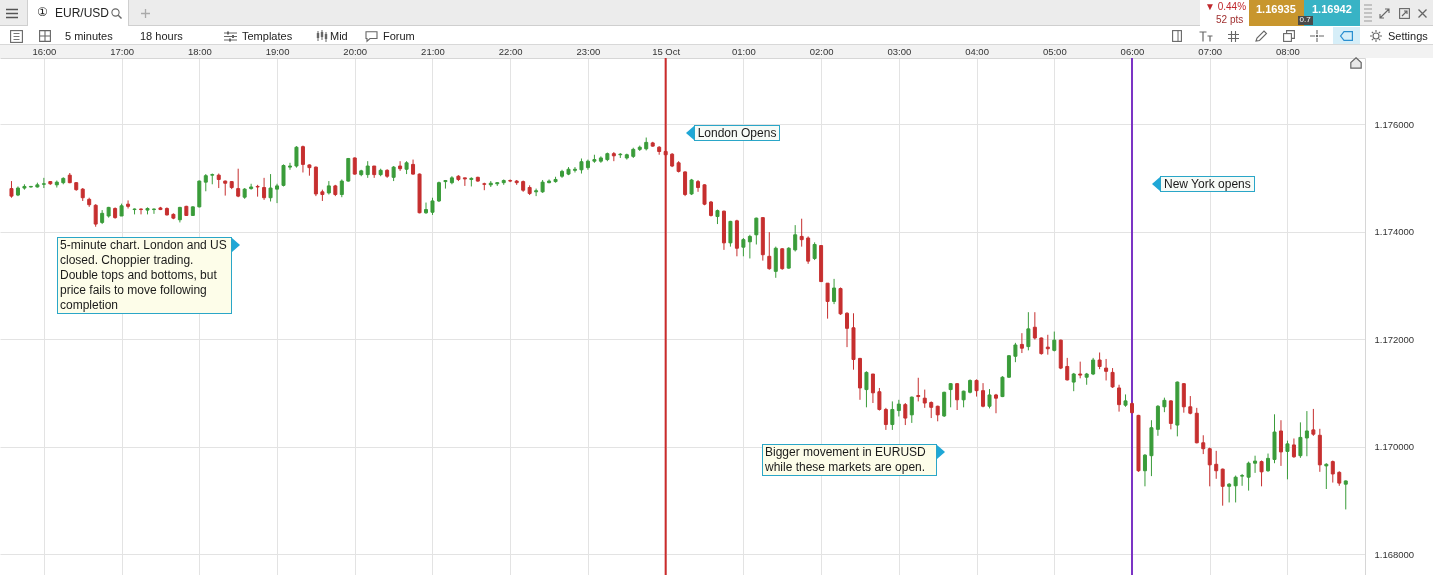  I want to click on text: Forum, so click(399, 36).